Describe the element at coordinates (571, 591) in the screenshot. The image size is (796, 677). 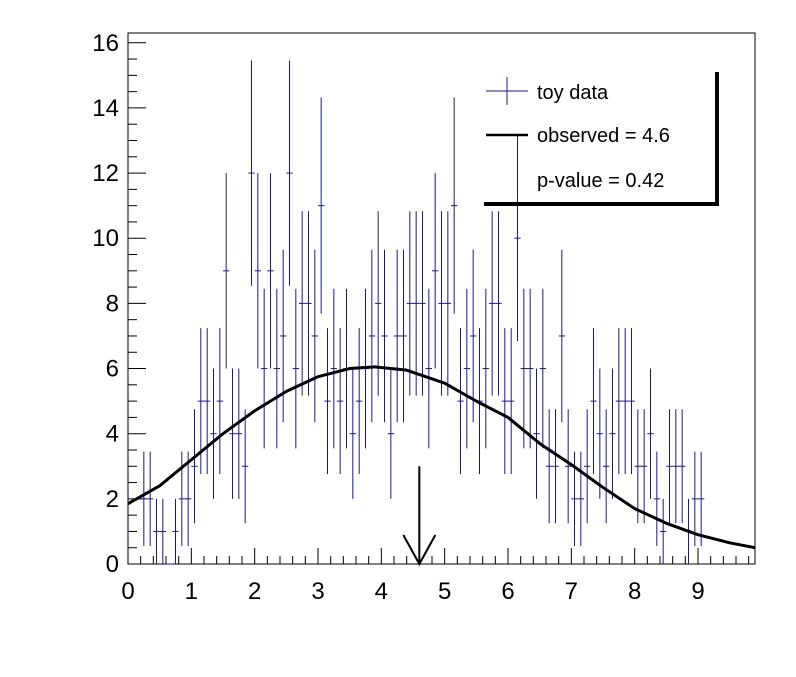
I see `x-tick-label: 7` at that location.